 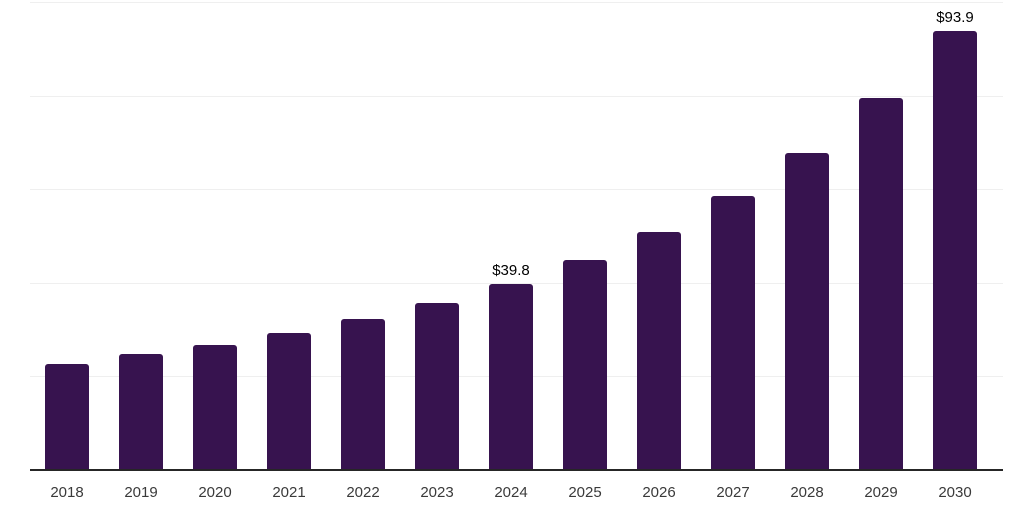 I want to click on bar-2028, so click(x=807, y=311).